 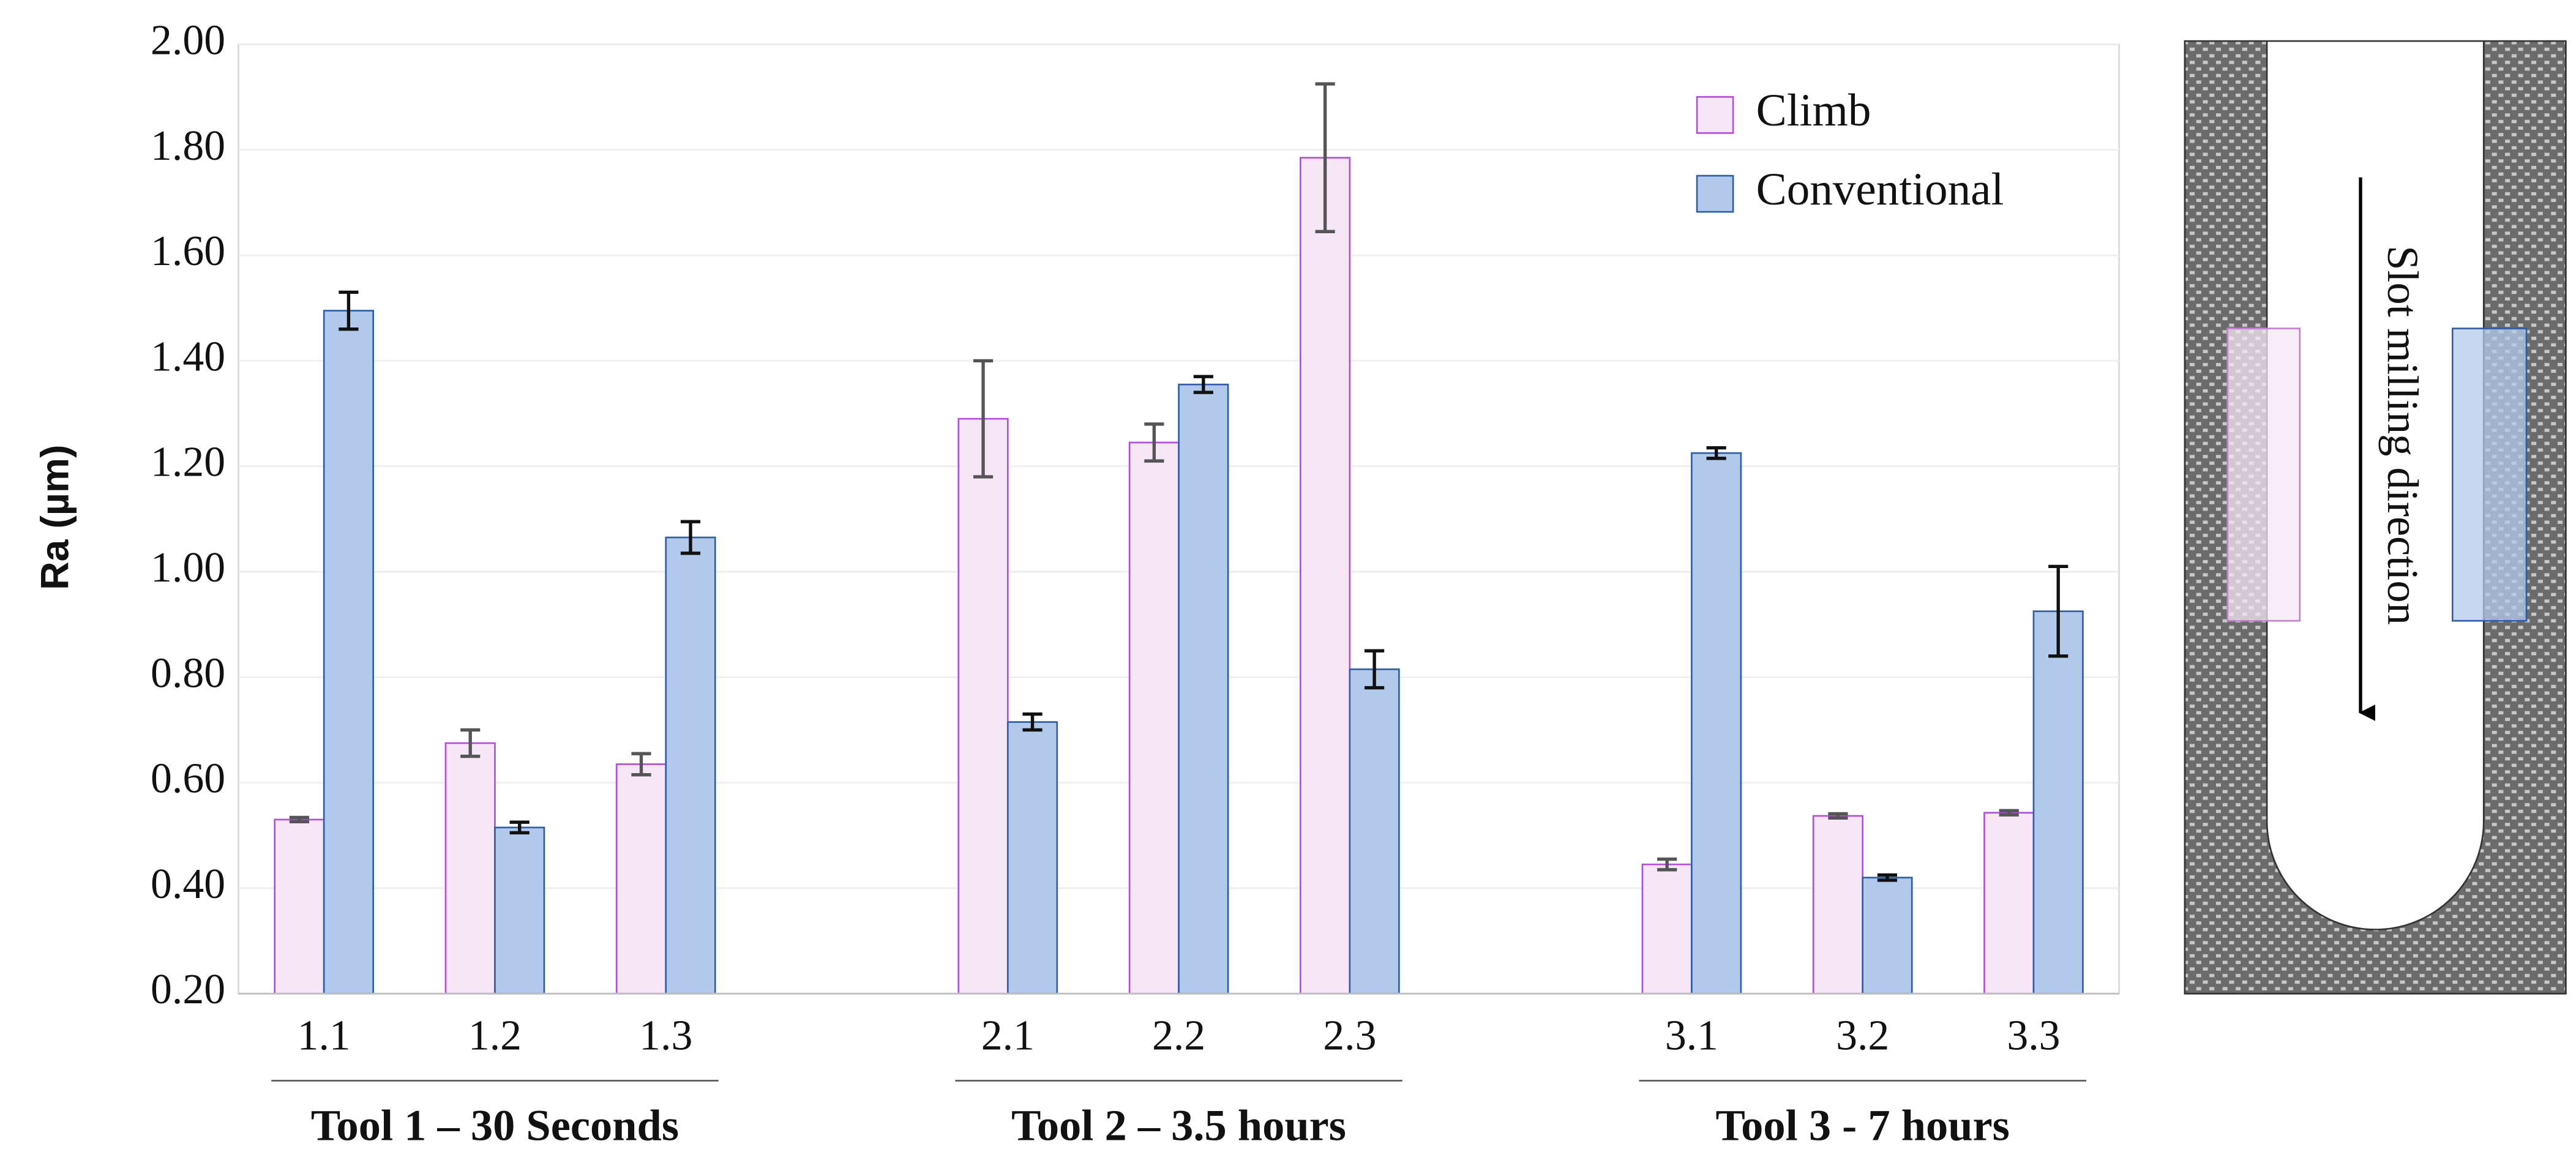 I want to click on group-label: Tool 1 – 30 Seconds, so click(x=495, y=1125).